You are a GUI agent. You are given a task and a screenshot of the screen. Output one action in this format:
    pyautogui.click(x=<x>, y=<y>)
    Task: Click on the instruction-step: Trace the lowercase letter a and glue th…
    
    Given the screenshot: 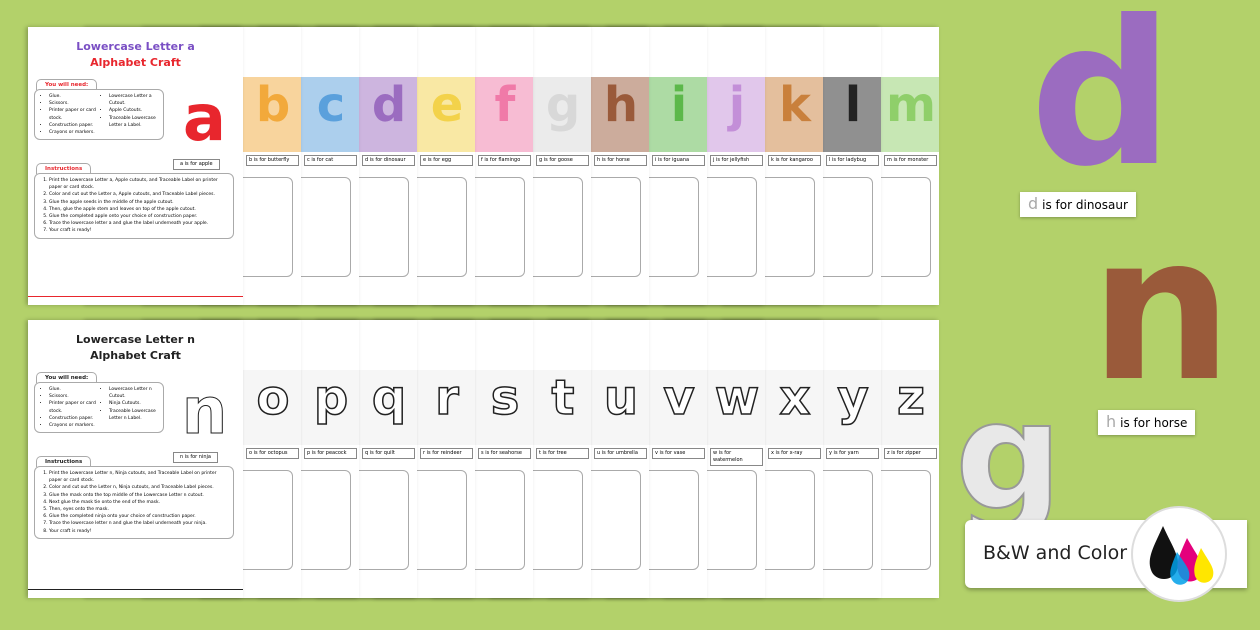 What is the action you would take?
    pyautogui.click(x=138, y=223)
    